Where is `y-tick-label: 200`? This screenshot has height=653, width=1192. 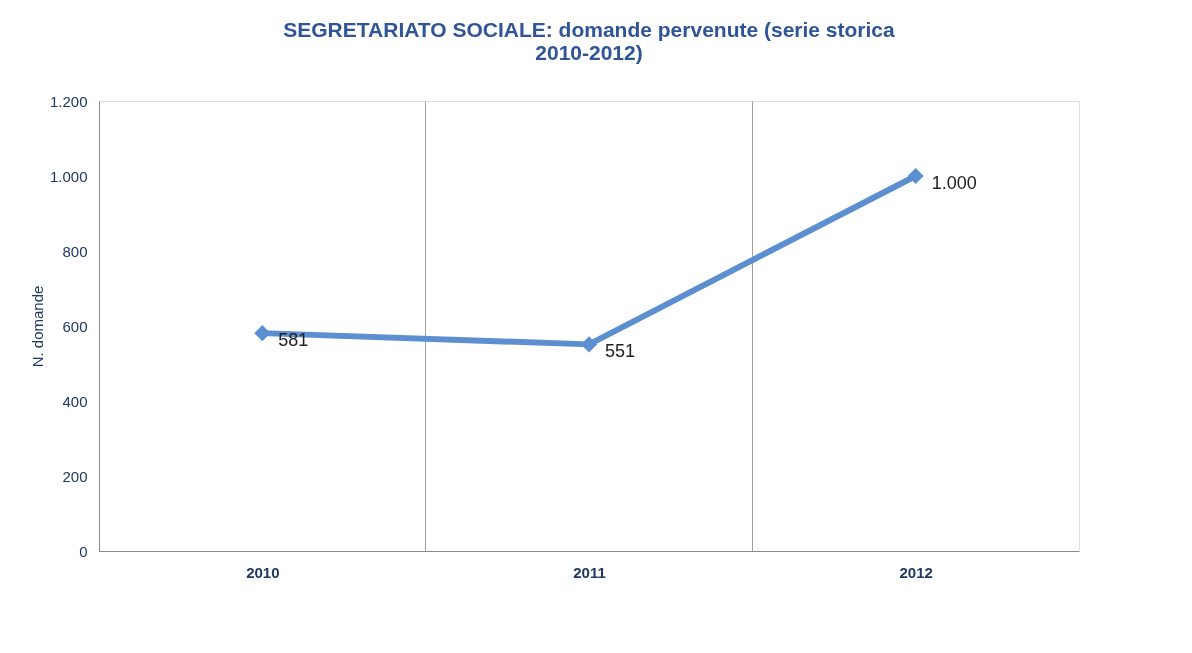 y-tick-label: 200 is located at coordinates (75, 476).